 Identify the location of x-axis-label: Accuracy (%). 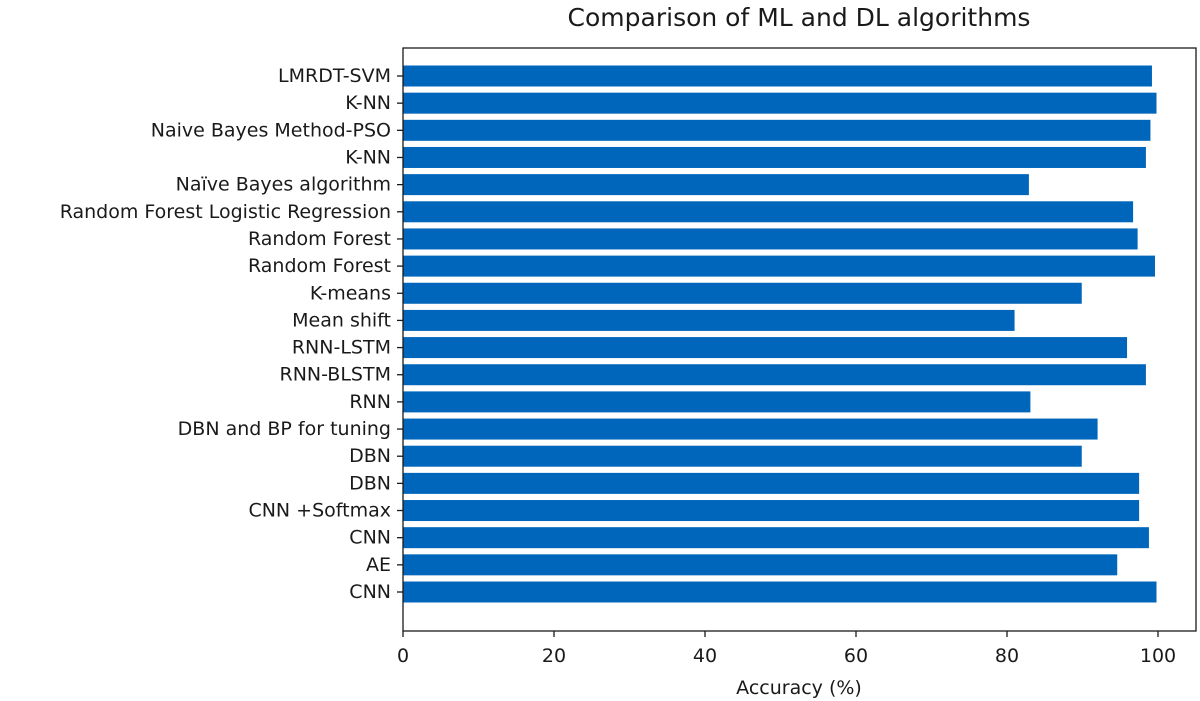
(799, 688).